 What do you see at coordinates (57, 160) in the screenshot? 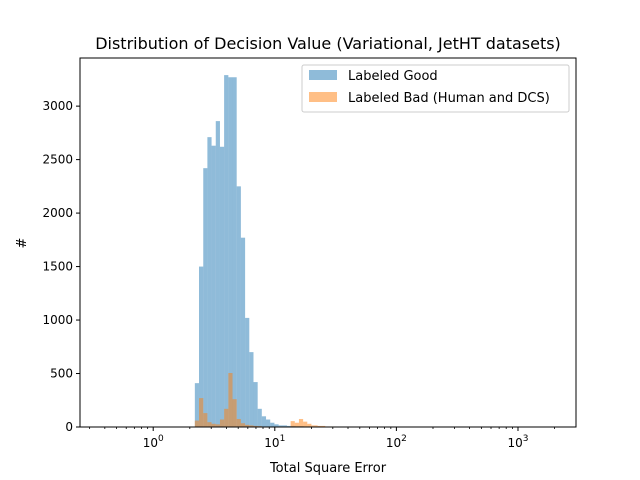
I see `y-tick-label: 2500` at bounding box center [57, 160].